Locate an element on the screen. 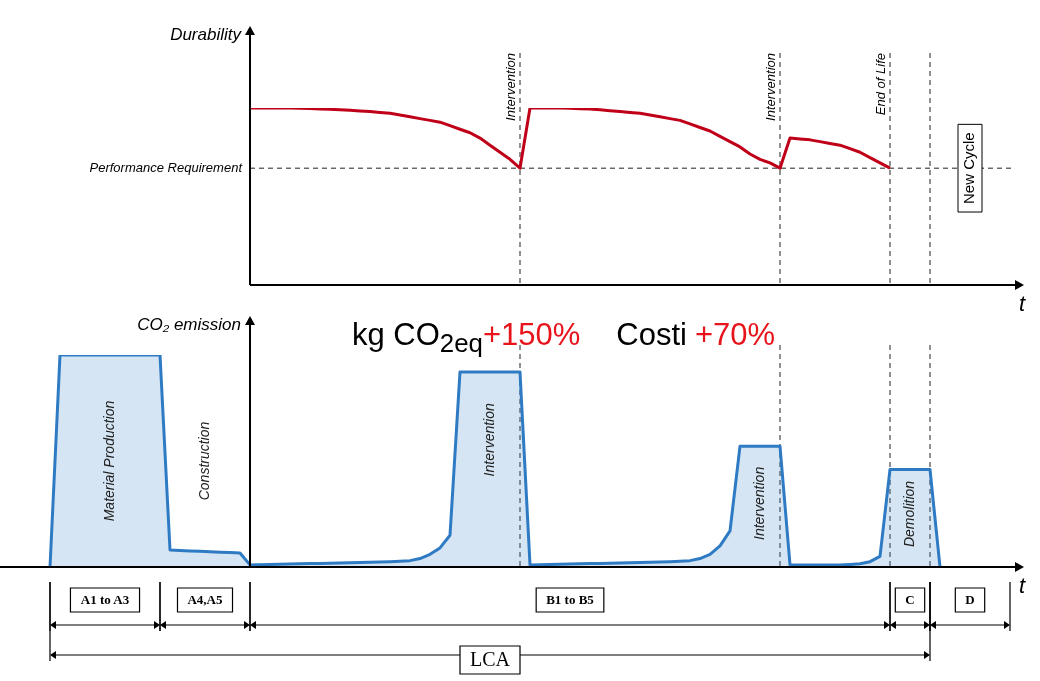  text: D is located at coordinates (970, 600).